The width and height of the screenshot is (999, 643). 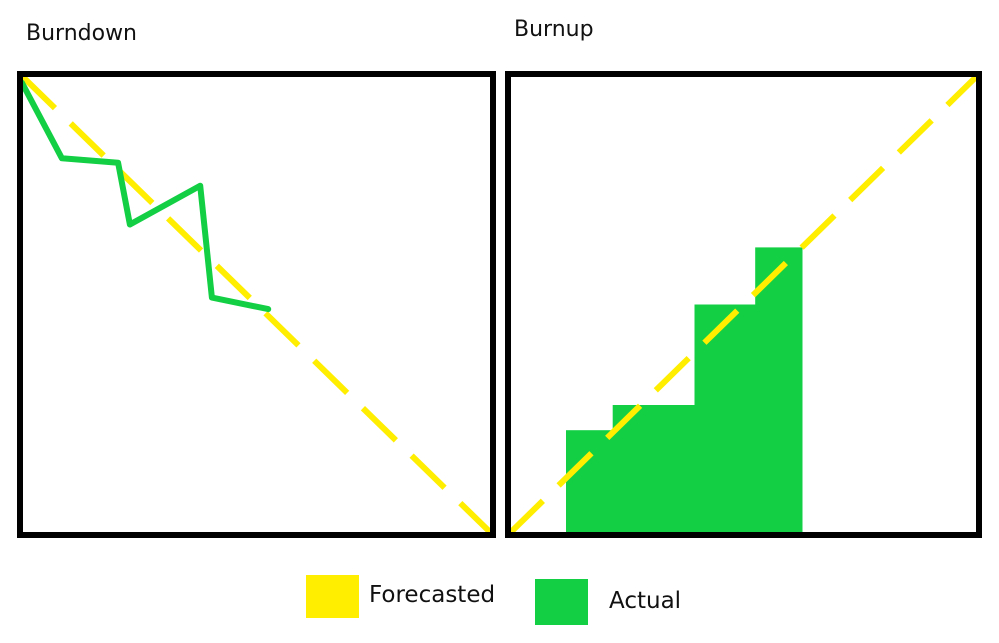 What do you see at coordinates (332, 596) in the screenshot?
I see `forecast-legend-swatch` at bounding box center [332, 596].